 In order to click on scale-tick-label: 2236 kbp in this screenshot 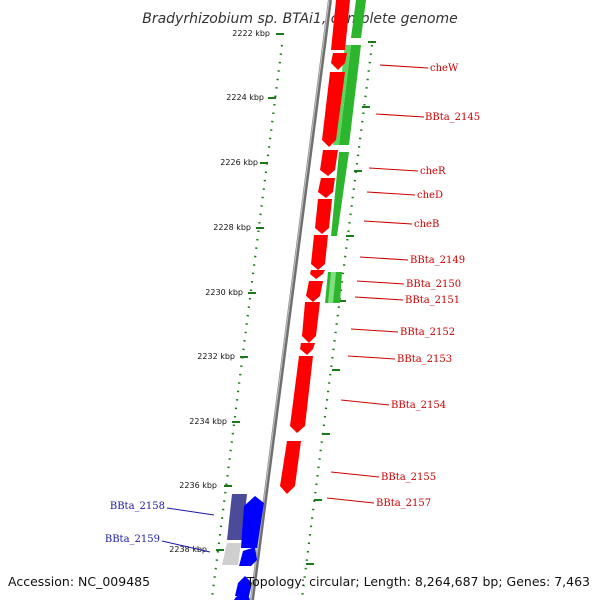, I will do `click(198, 485)`.